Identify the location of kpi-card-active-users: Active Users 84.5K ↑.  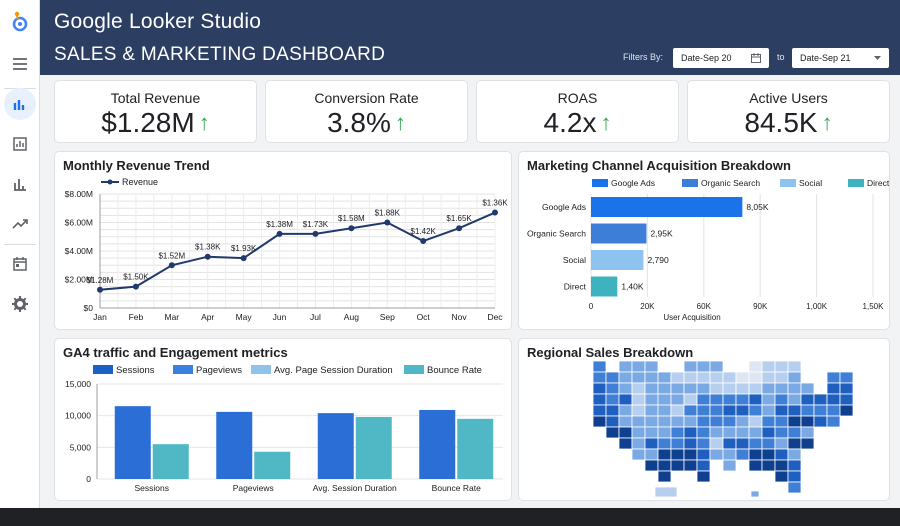
(788, 111).